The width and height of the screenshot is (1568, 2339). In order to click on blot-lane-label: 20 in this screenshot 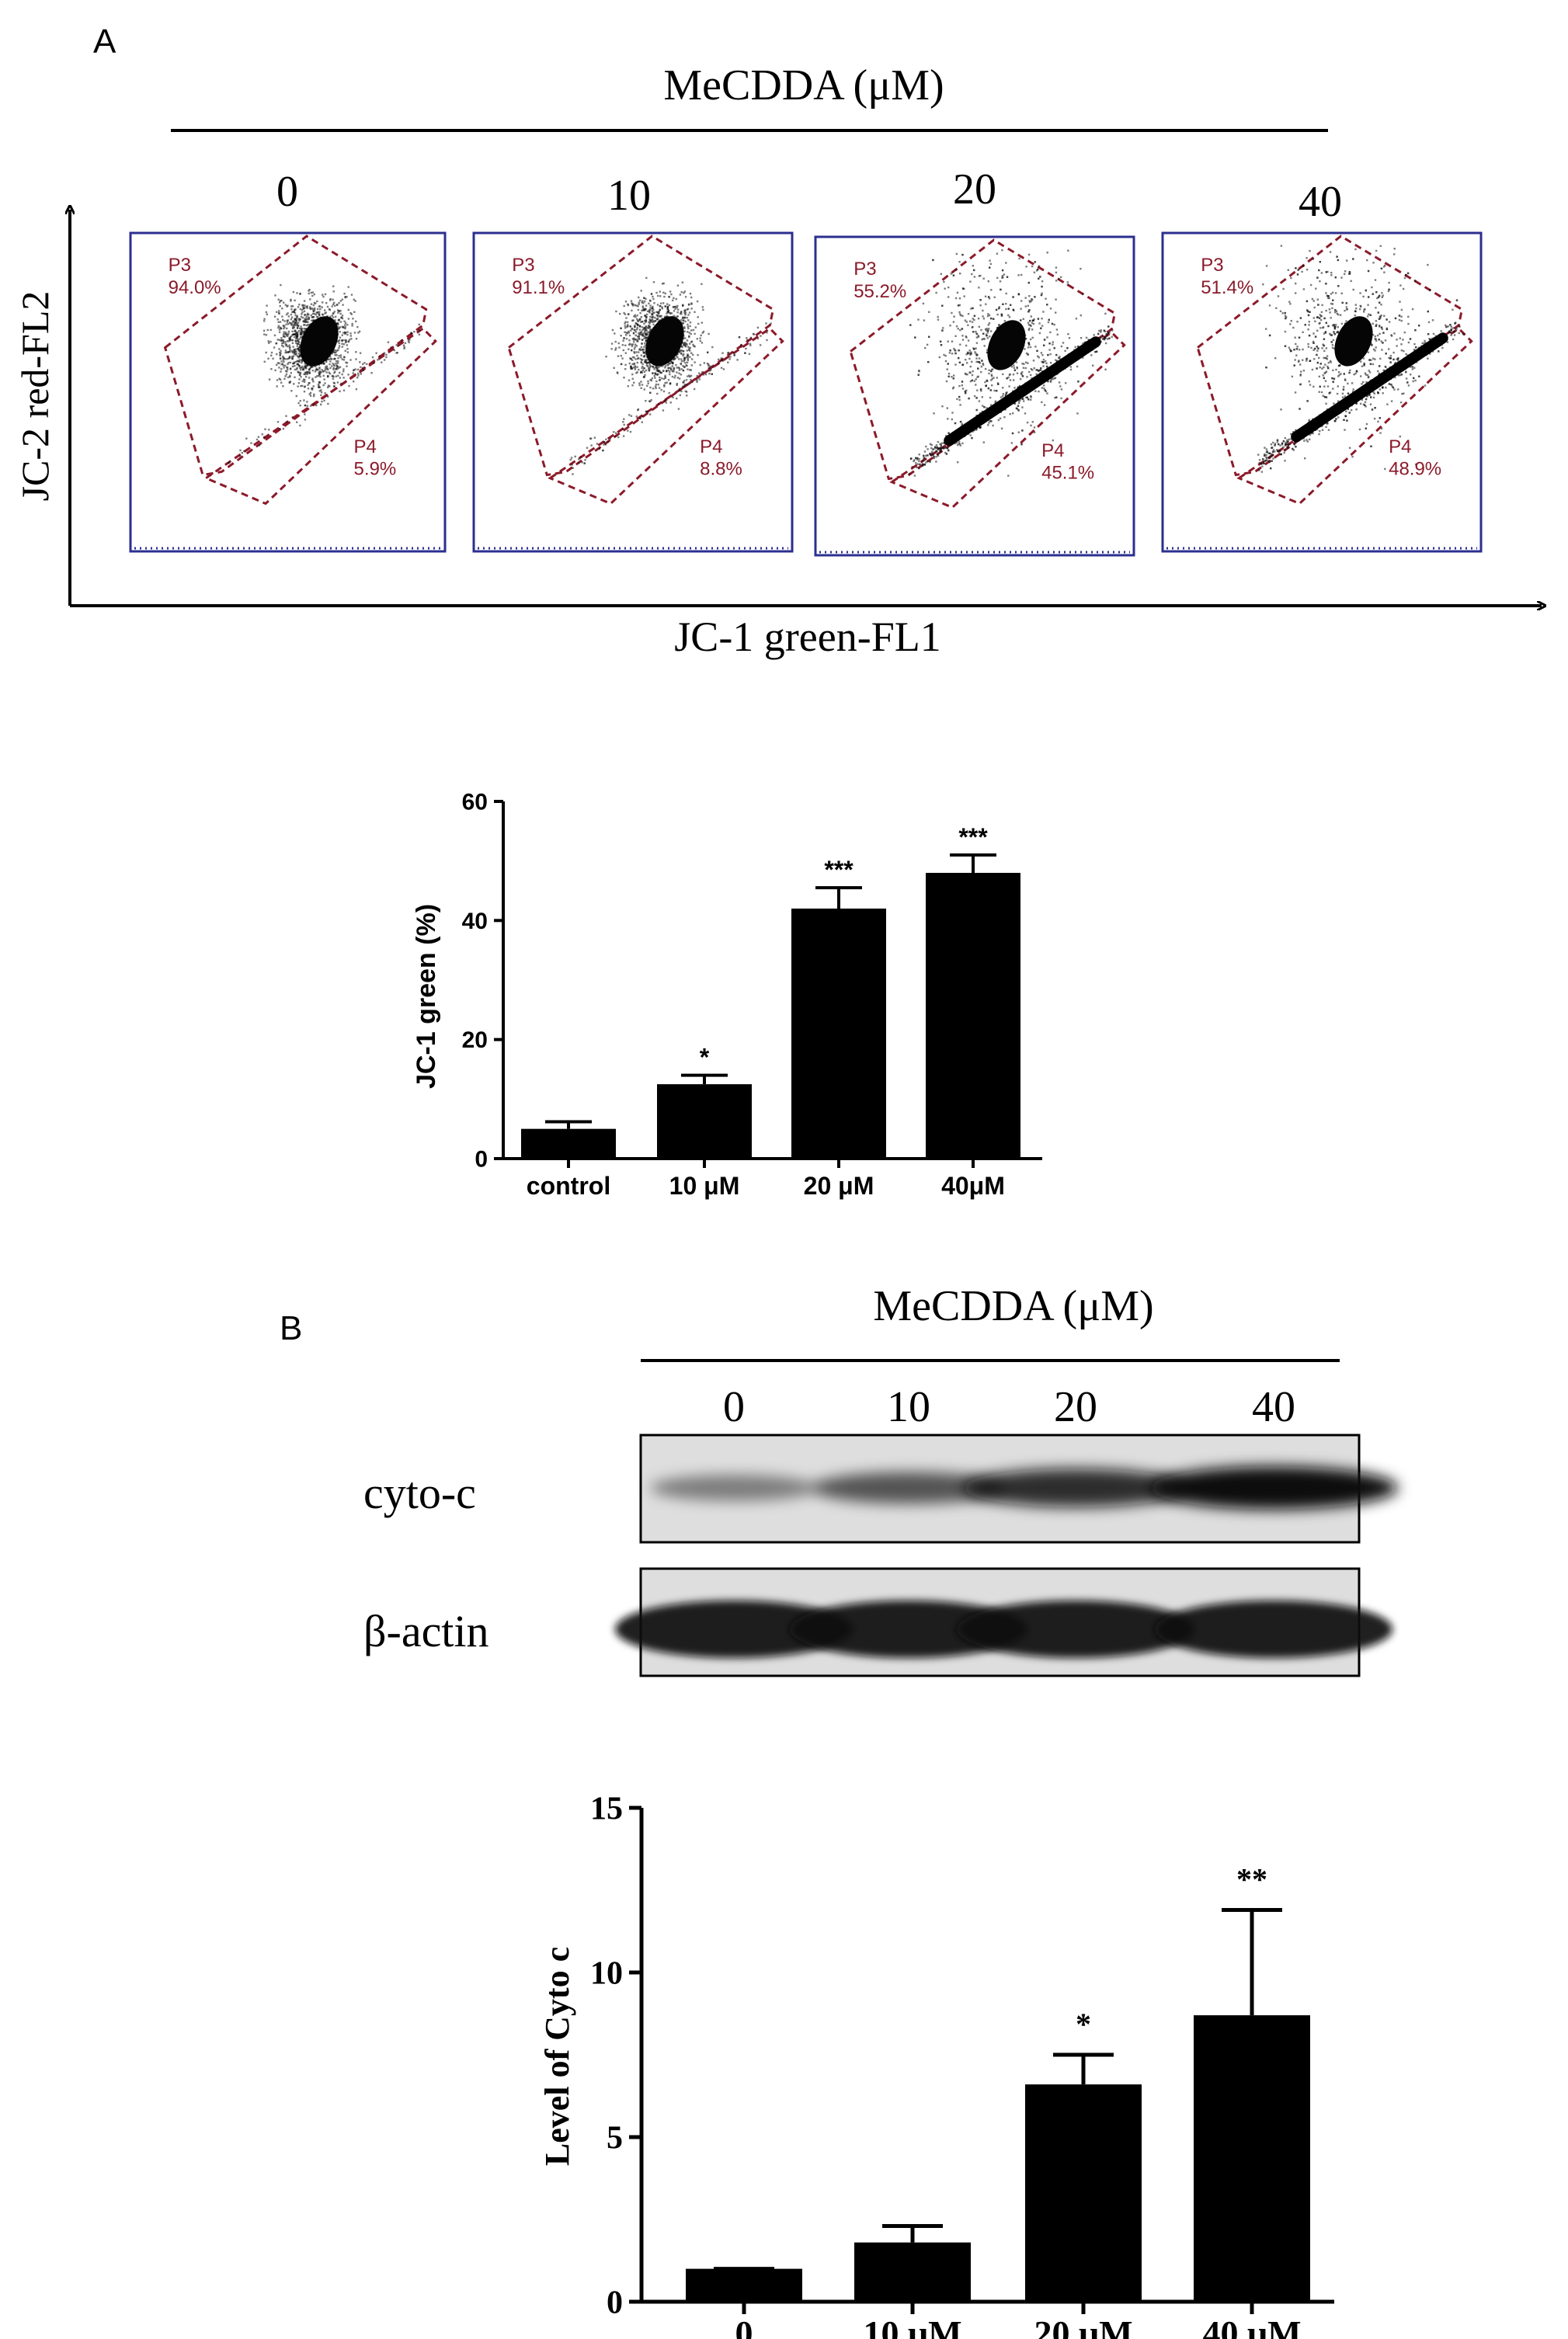, I will do `click(1076, 1407)`.